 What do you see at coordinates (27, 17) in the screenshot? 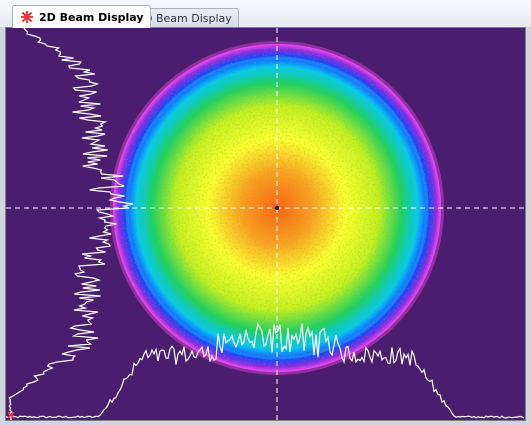
I see `beam-2d-icon` at bounding box center [27, 17].